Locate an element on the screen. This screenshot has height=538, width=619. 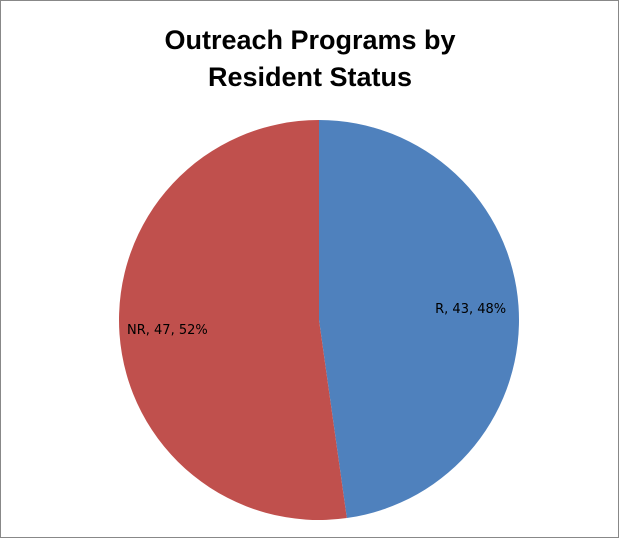
chart-title: Outreach Programs by Resident Status is located at coordinates (310, 58).